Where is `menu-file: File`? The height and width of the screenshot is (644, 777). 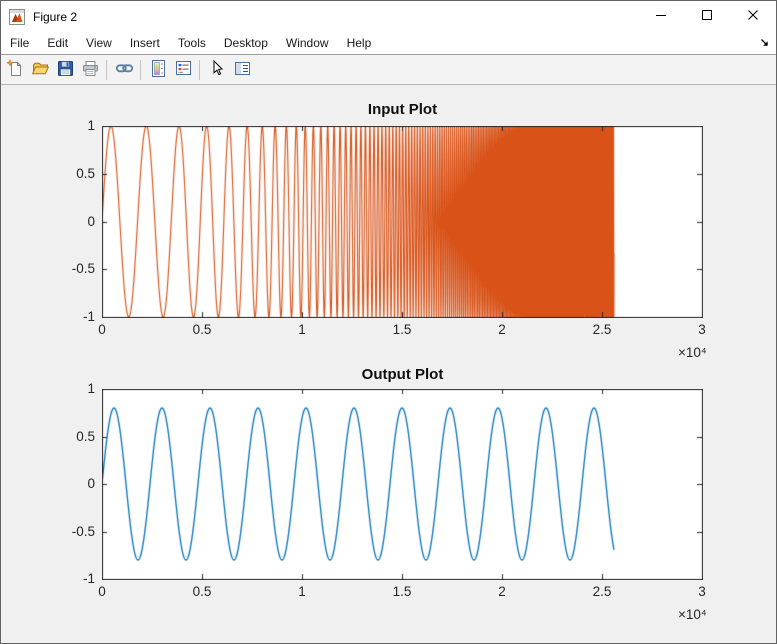
menu-file: File is located at coordinates (20, 43).